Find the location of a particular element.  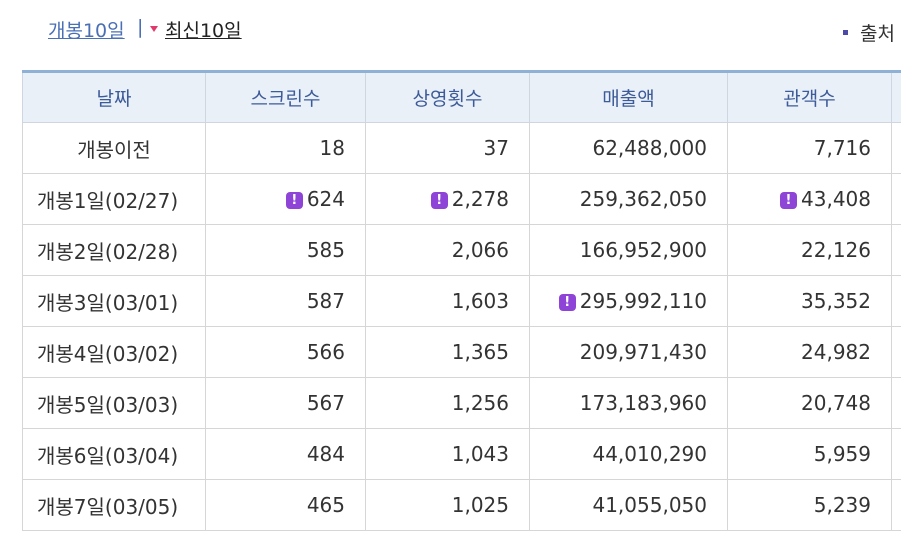

table-row: 개봉6일(03/04) 484 1,043 44,010,290 5,959 is located at coordinates (461, 454).